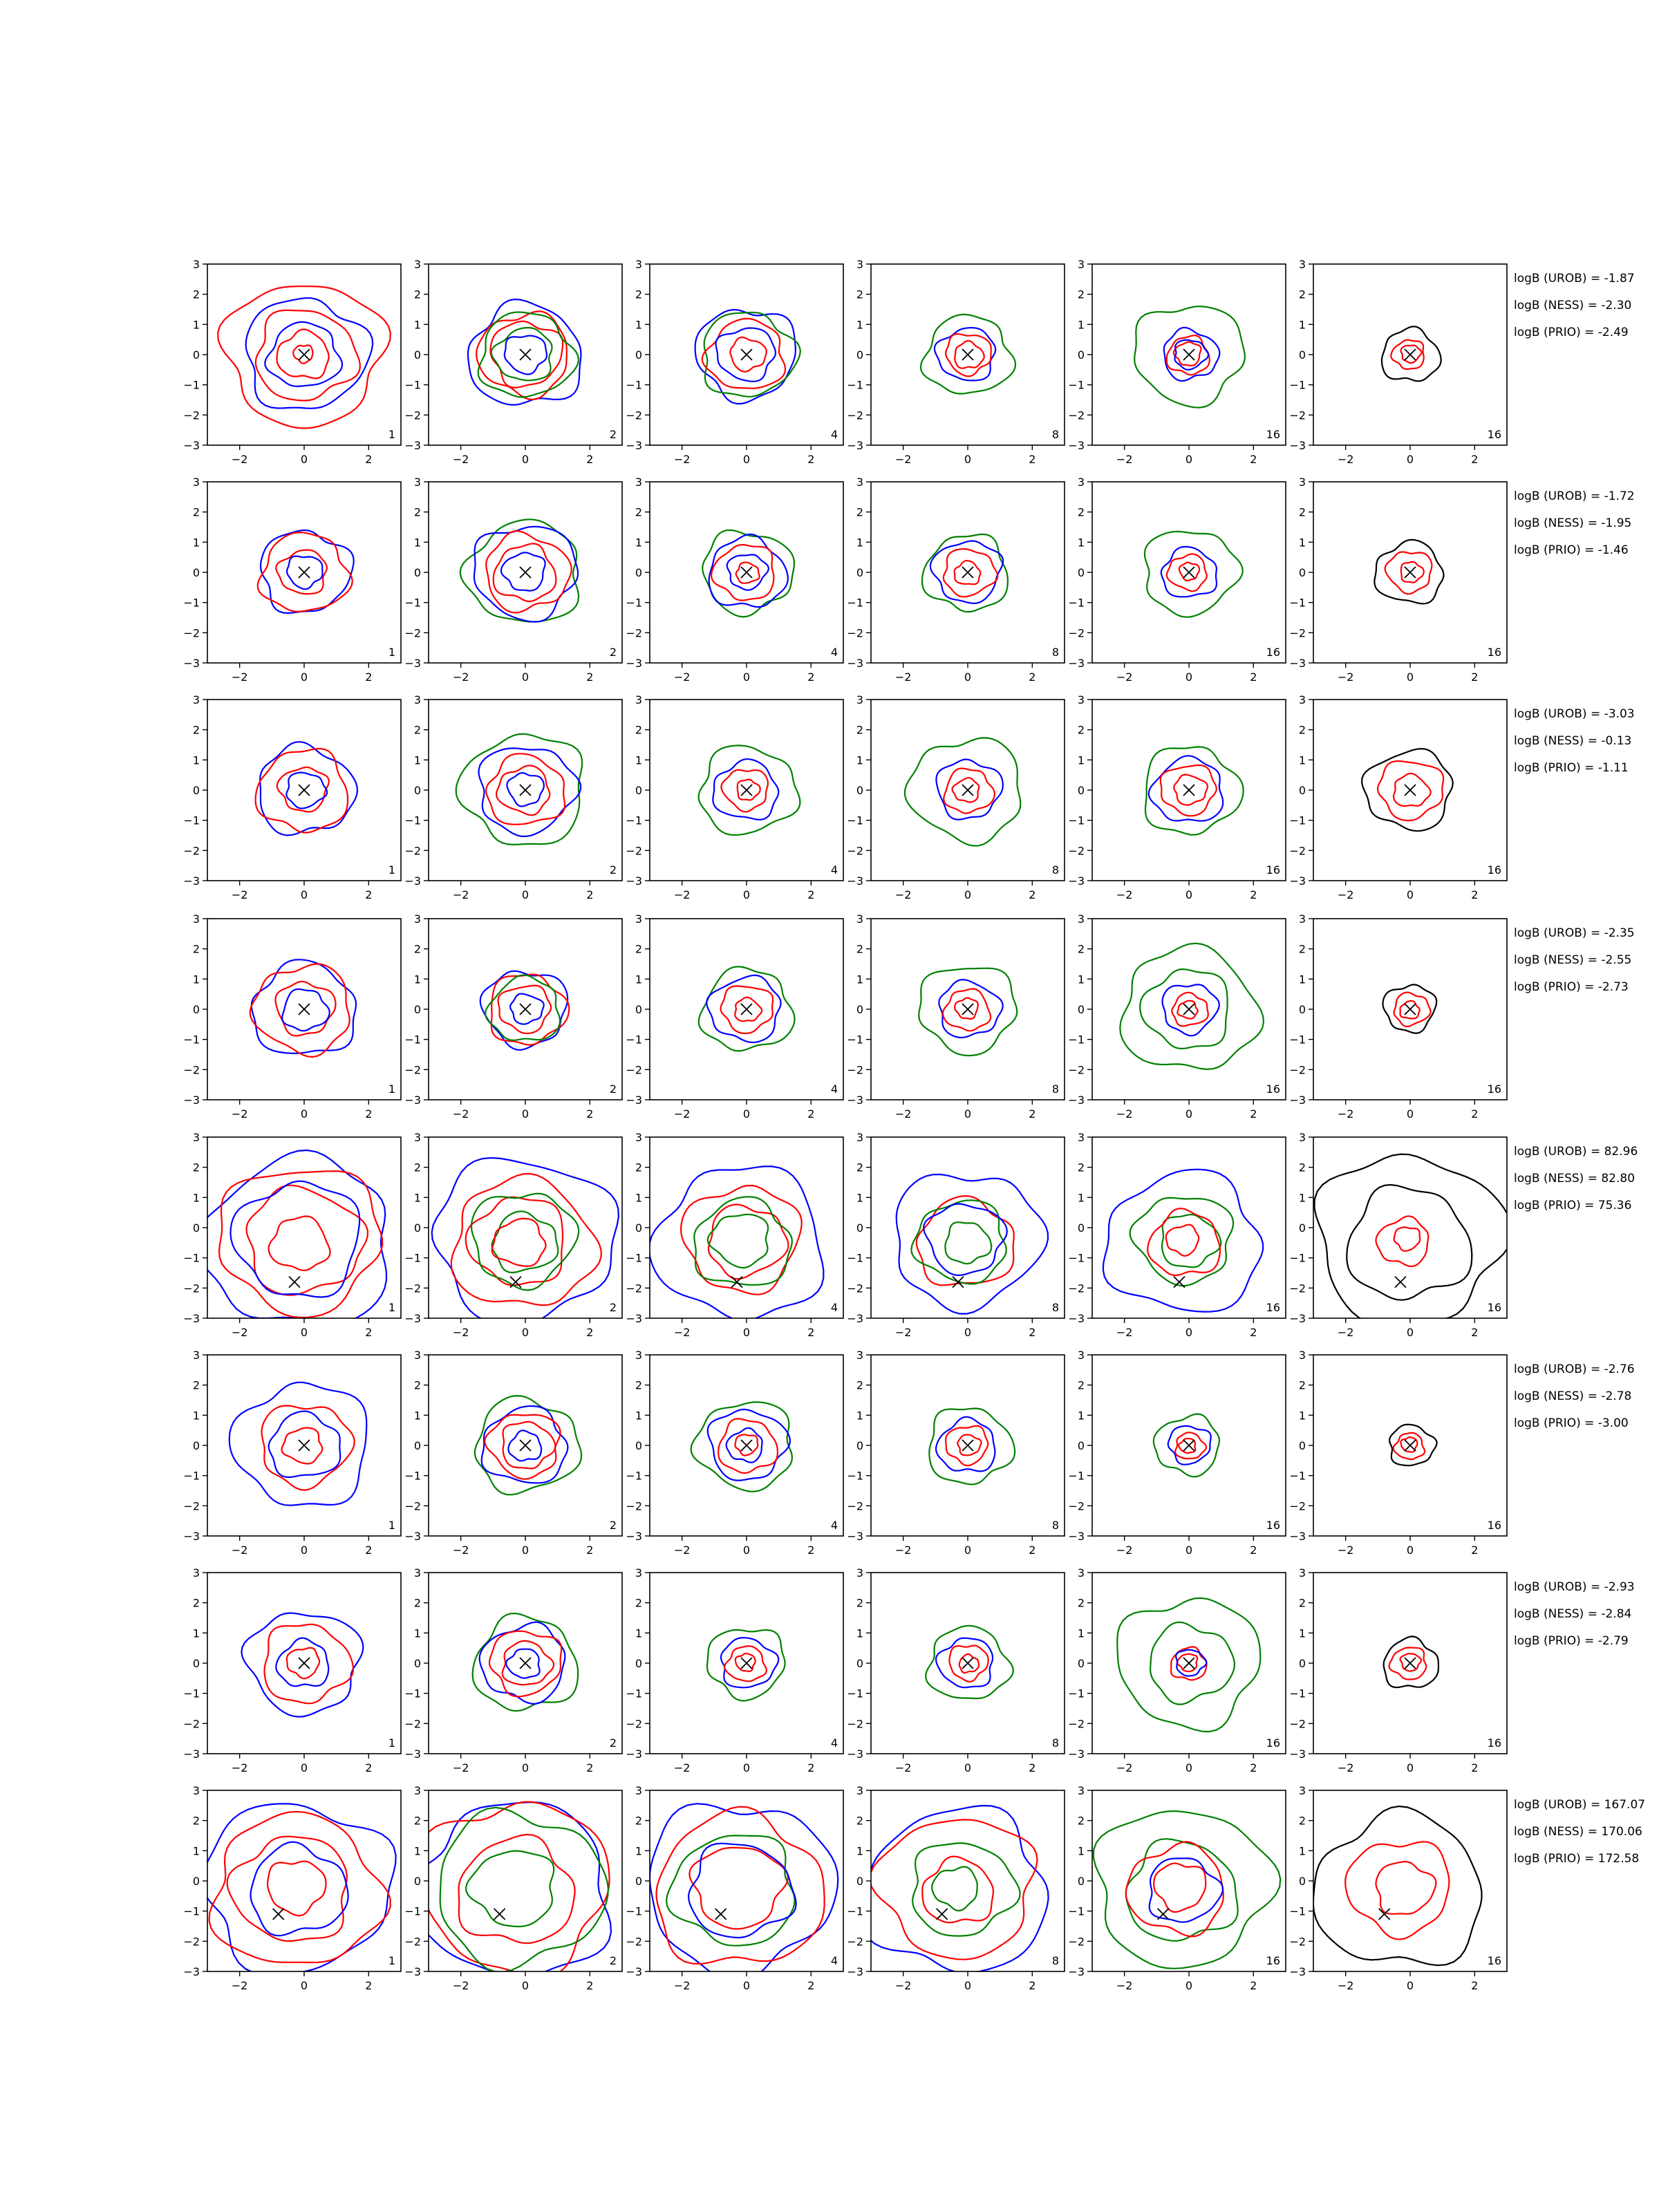  I want to click on panel-count-label: 8, so click(1056, 1525).